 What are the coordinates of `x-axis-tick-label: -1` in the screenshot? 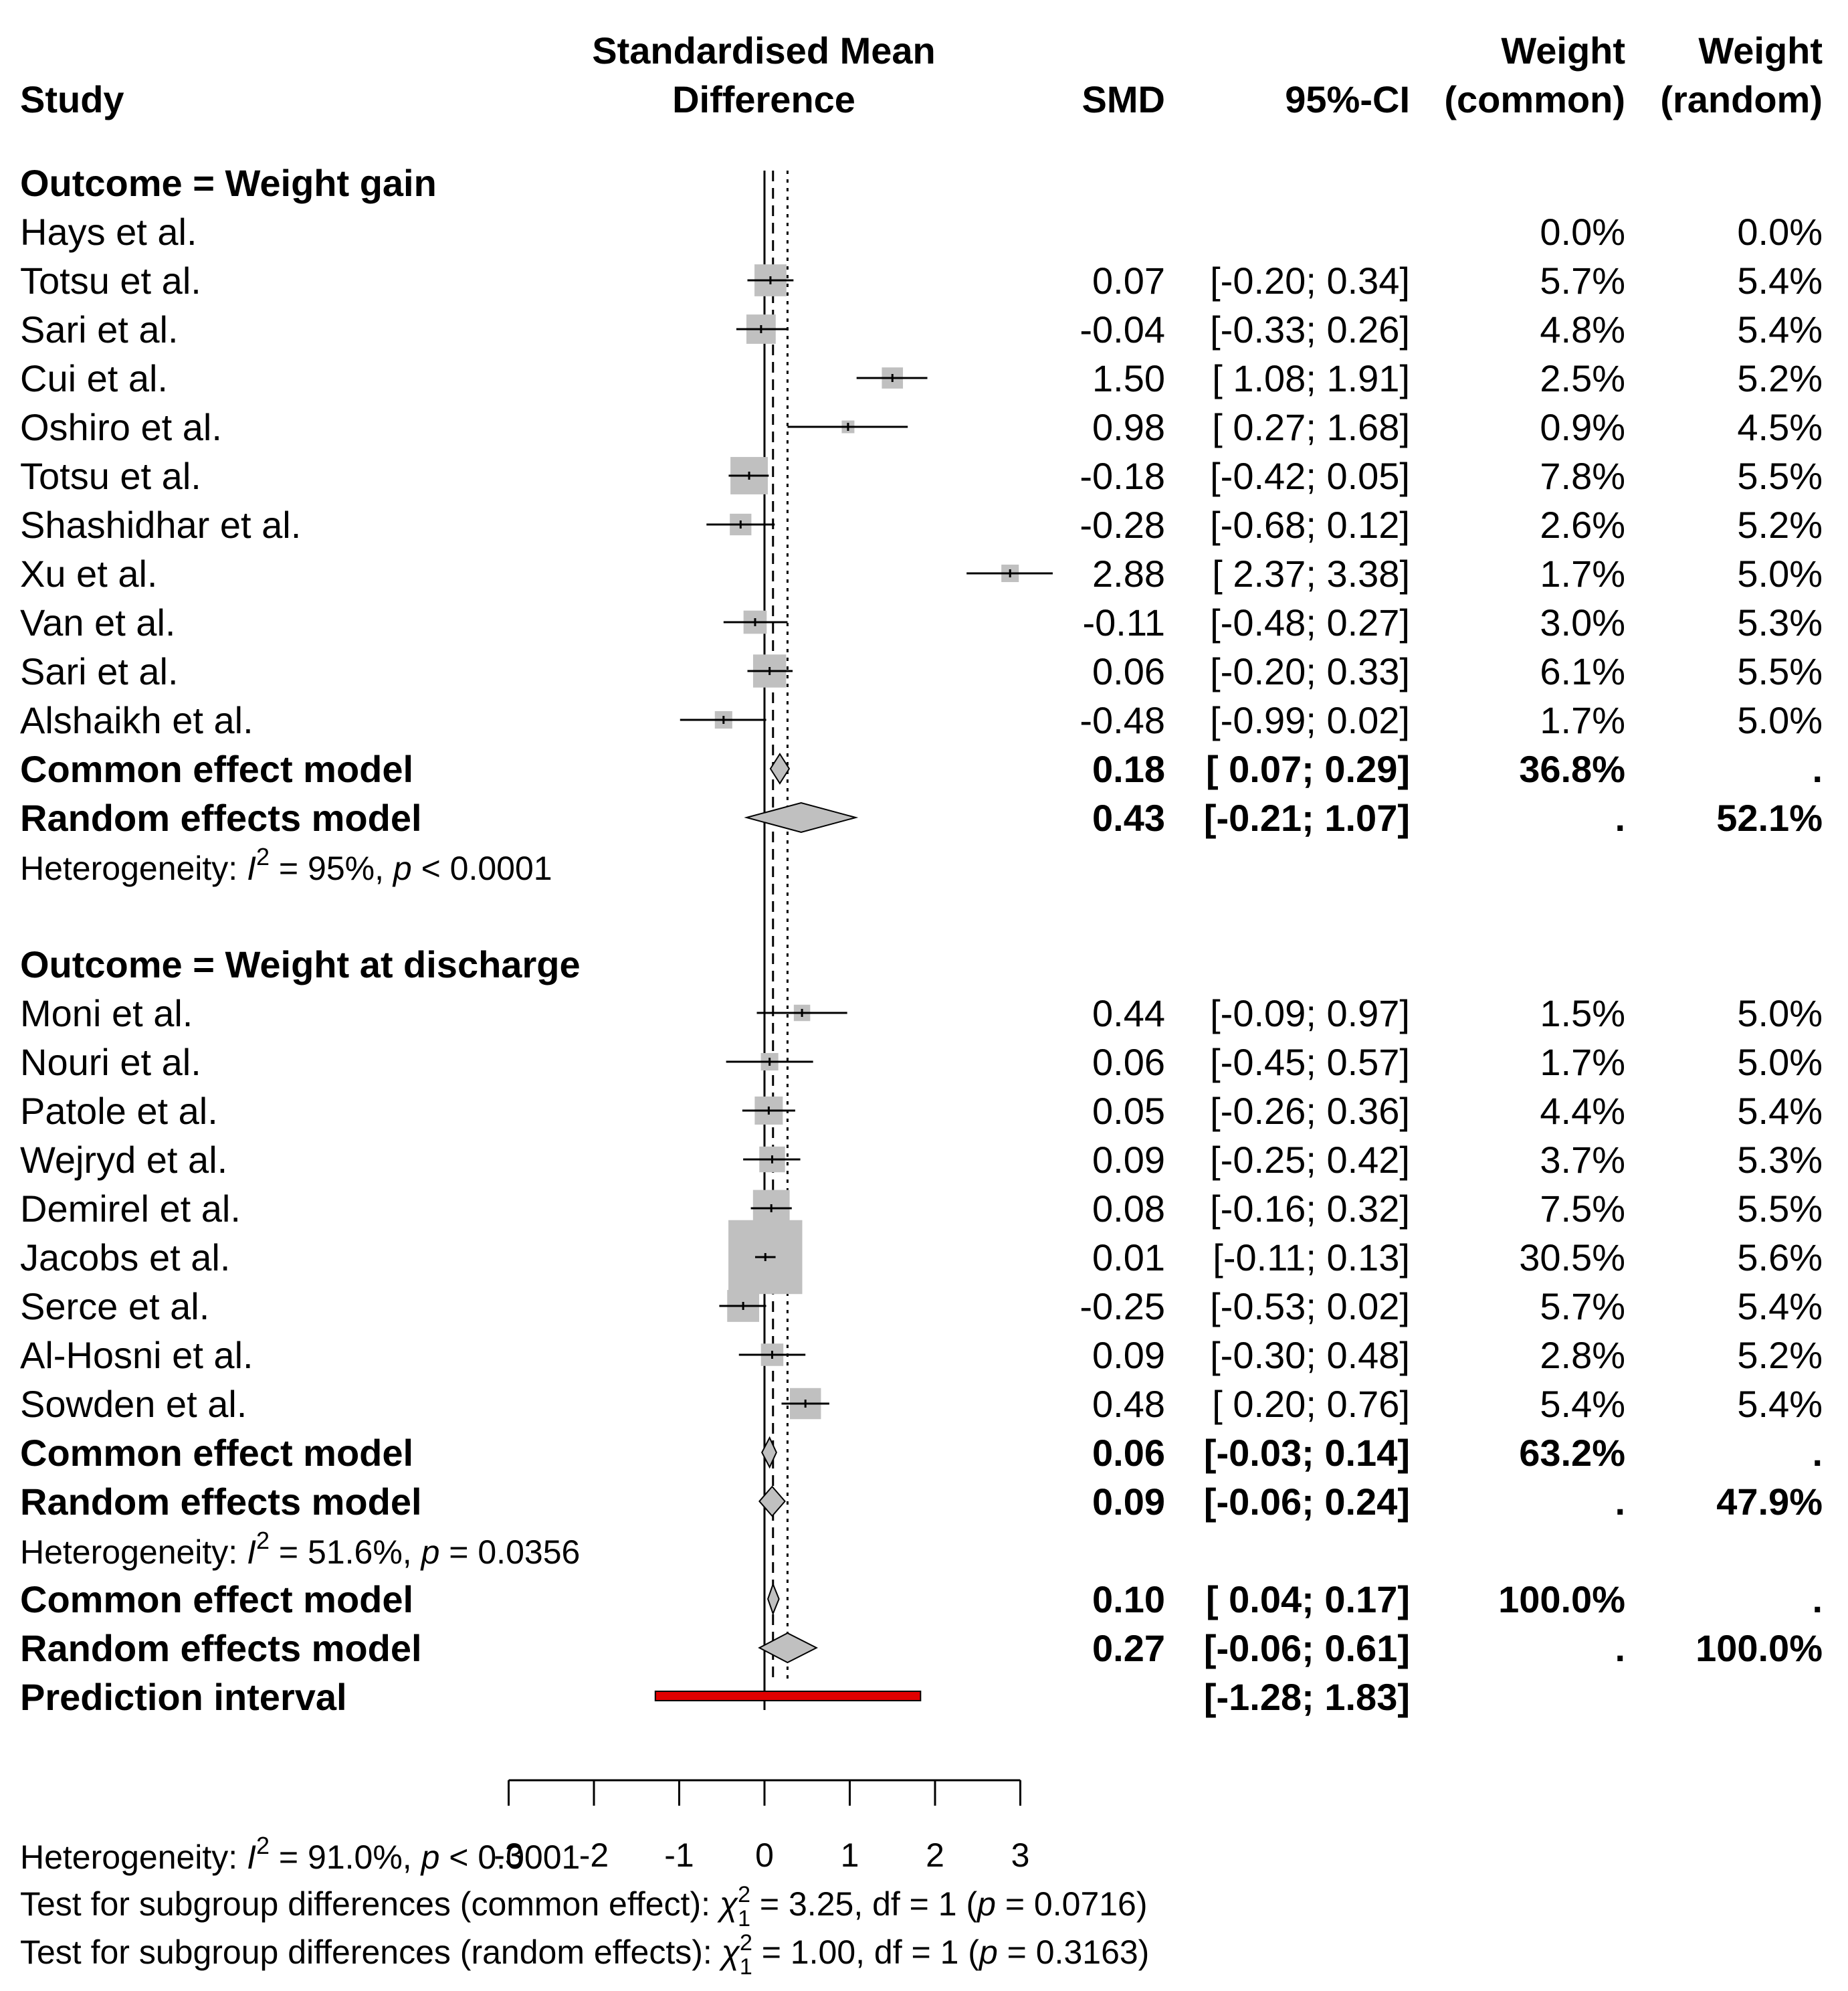 It's located at (679, 1855).